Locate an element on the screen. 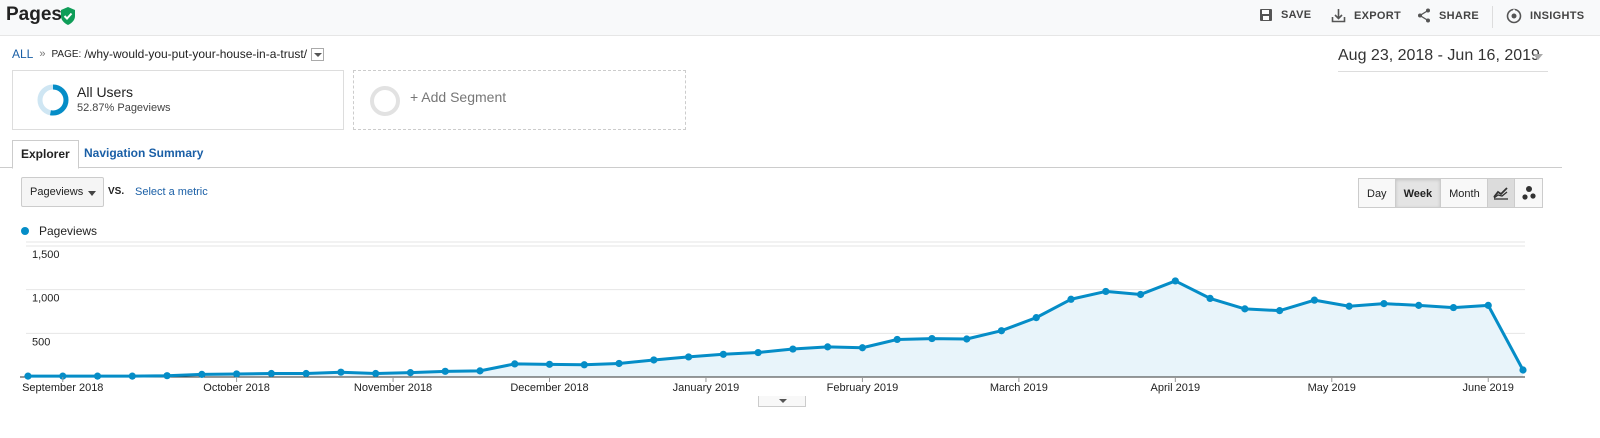 Image resolution: width=1600 pixels, height=438 pixels. tab-navigation-summary: Navigation Summary is located at coordinates (144, 153).